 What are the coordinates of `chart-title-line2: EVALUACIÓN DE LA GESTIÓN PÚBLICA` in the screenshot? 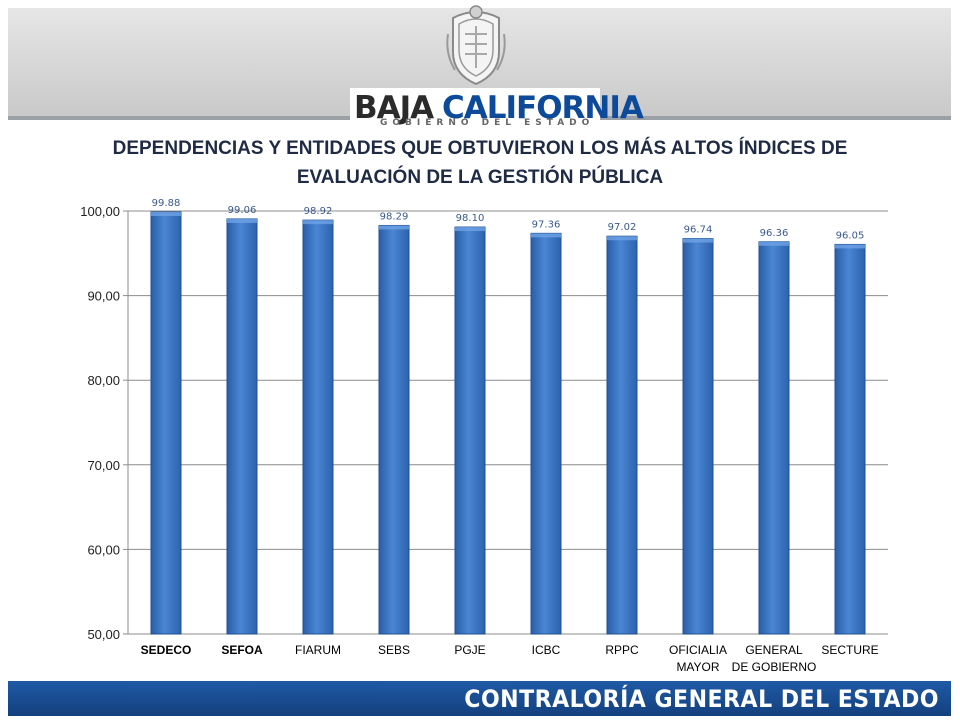 It's located at (480, 177).